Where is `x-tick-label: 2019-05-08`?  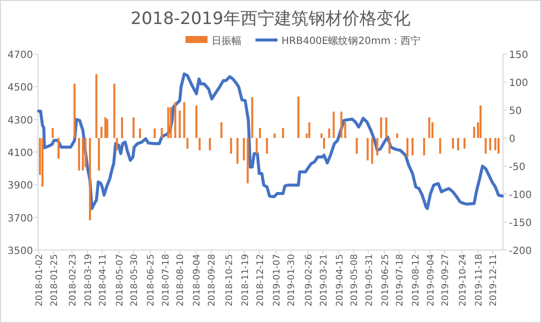
x-tick-label: 2019-05-08 is located at coordinates (355, 280).